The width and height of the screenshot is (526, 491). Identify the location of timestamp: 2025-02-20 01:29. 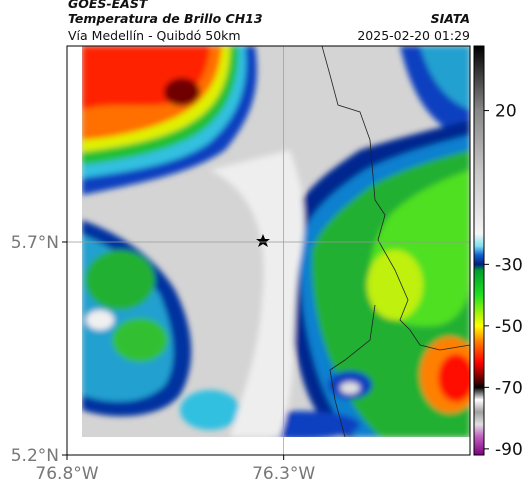
(413, 35).